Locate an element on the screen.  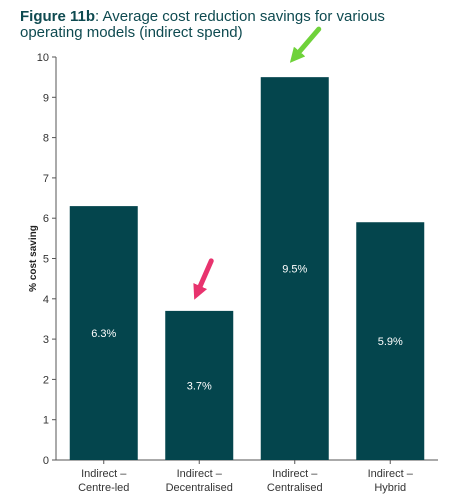
category-label-1-line-1: Decentralised is located at coordinates (199, 488).